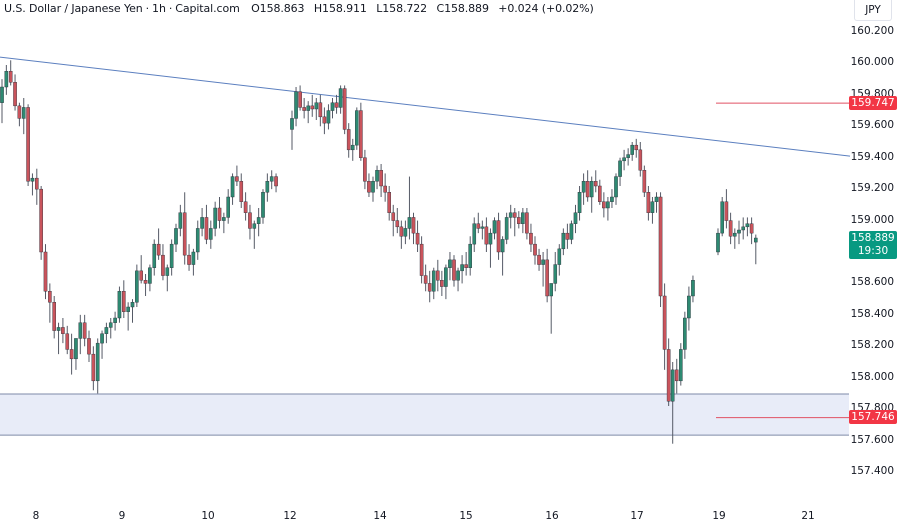  What do you see at coordinates (73, 8) in the screenshot?
I see `symbol-name: U.S. Dollar / Japanese Yen` at bounding box center [73, 8].